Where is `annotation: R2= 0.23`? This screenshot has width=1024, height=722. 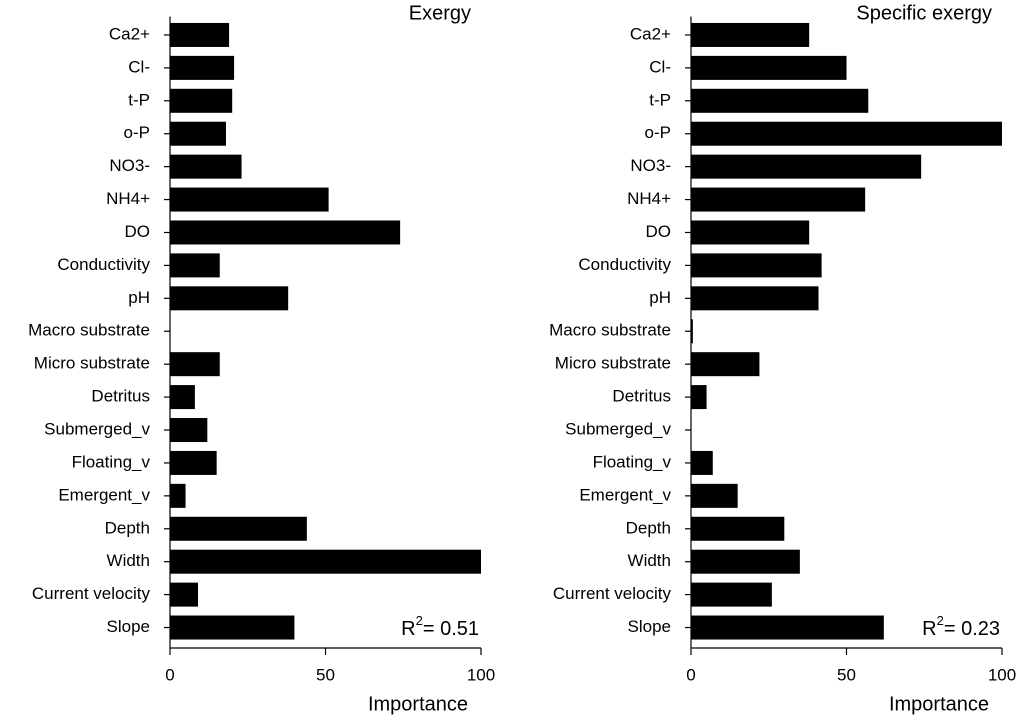 annotation: R2= 0.23 is located at coordinates (961, 626).